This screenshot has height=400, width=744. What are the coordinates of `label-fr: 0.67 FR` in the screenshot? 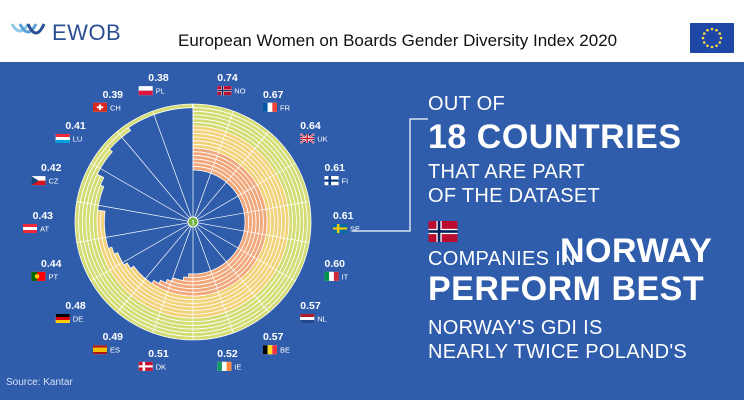 It's located at (277, 100).